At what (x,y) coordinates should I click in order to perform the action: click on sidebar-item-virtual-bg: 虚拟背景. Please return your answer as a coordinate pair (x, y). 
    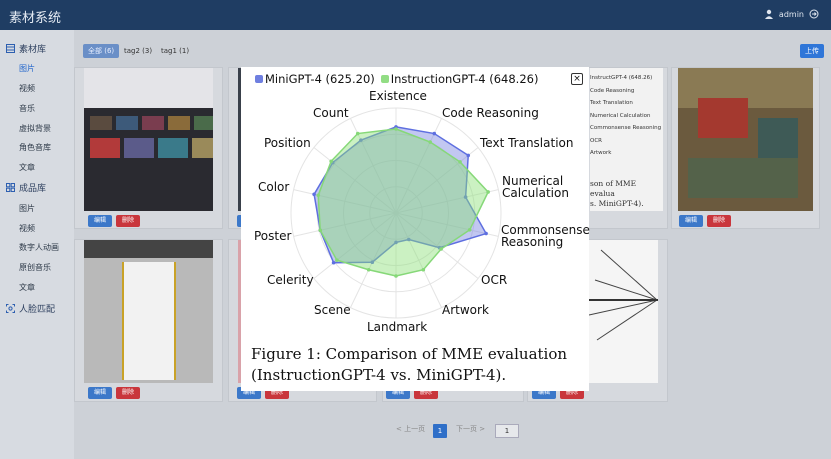
    Looking at the image, I should click on (35, 128).